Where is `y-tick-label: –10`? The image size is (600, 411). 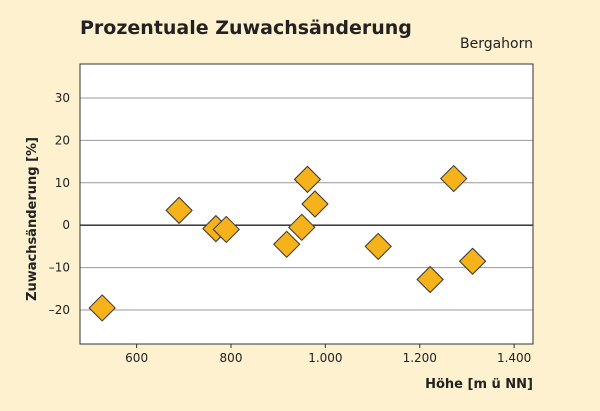 y-tick-label: –10 is located at coordinates (59, 268).